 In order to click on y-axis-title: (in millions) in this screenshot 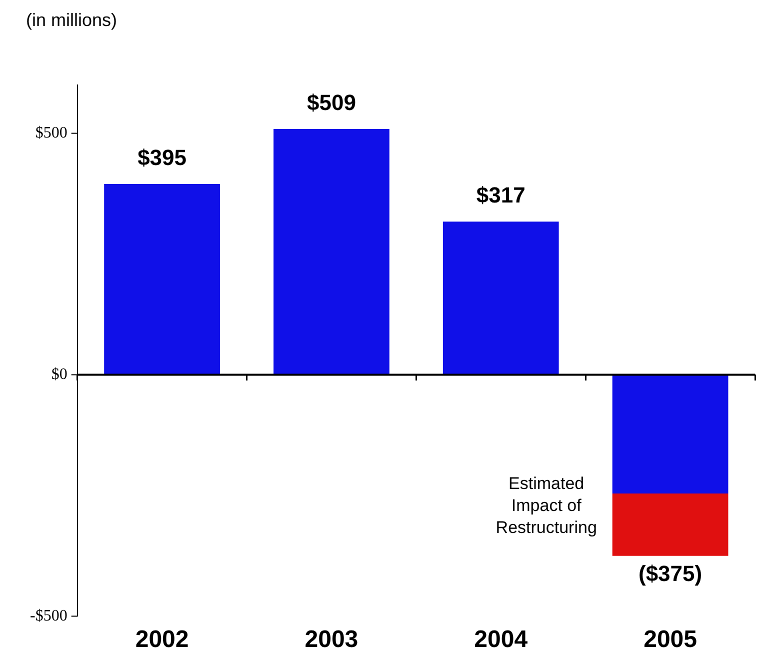, I will do `click(72, 20)`.